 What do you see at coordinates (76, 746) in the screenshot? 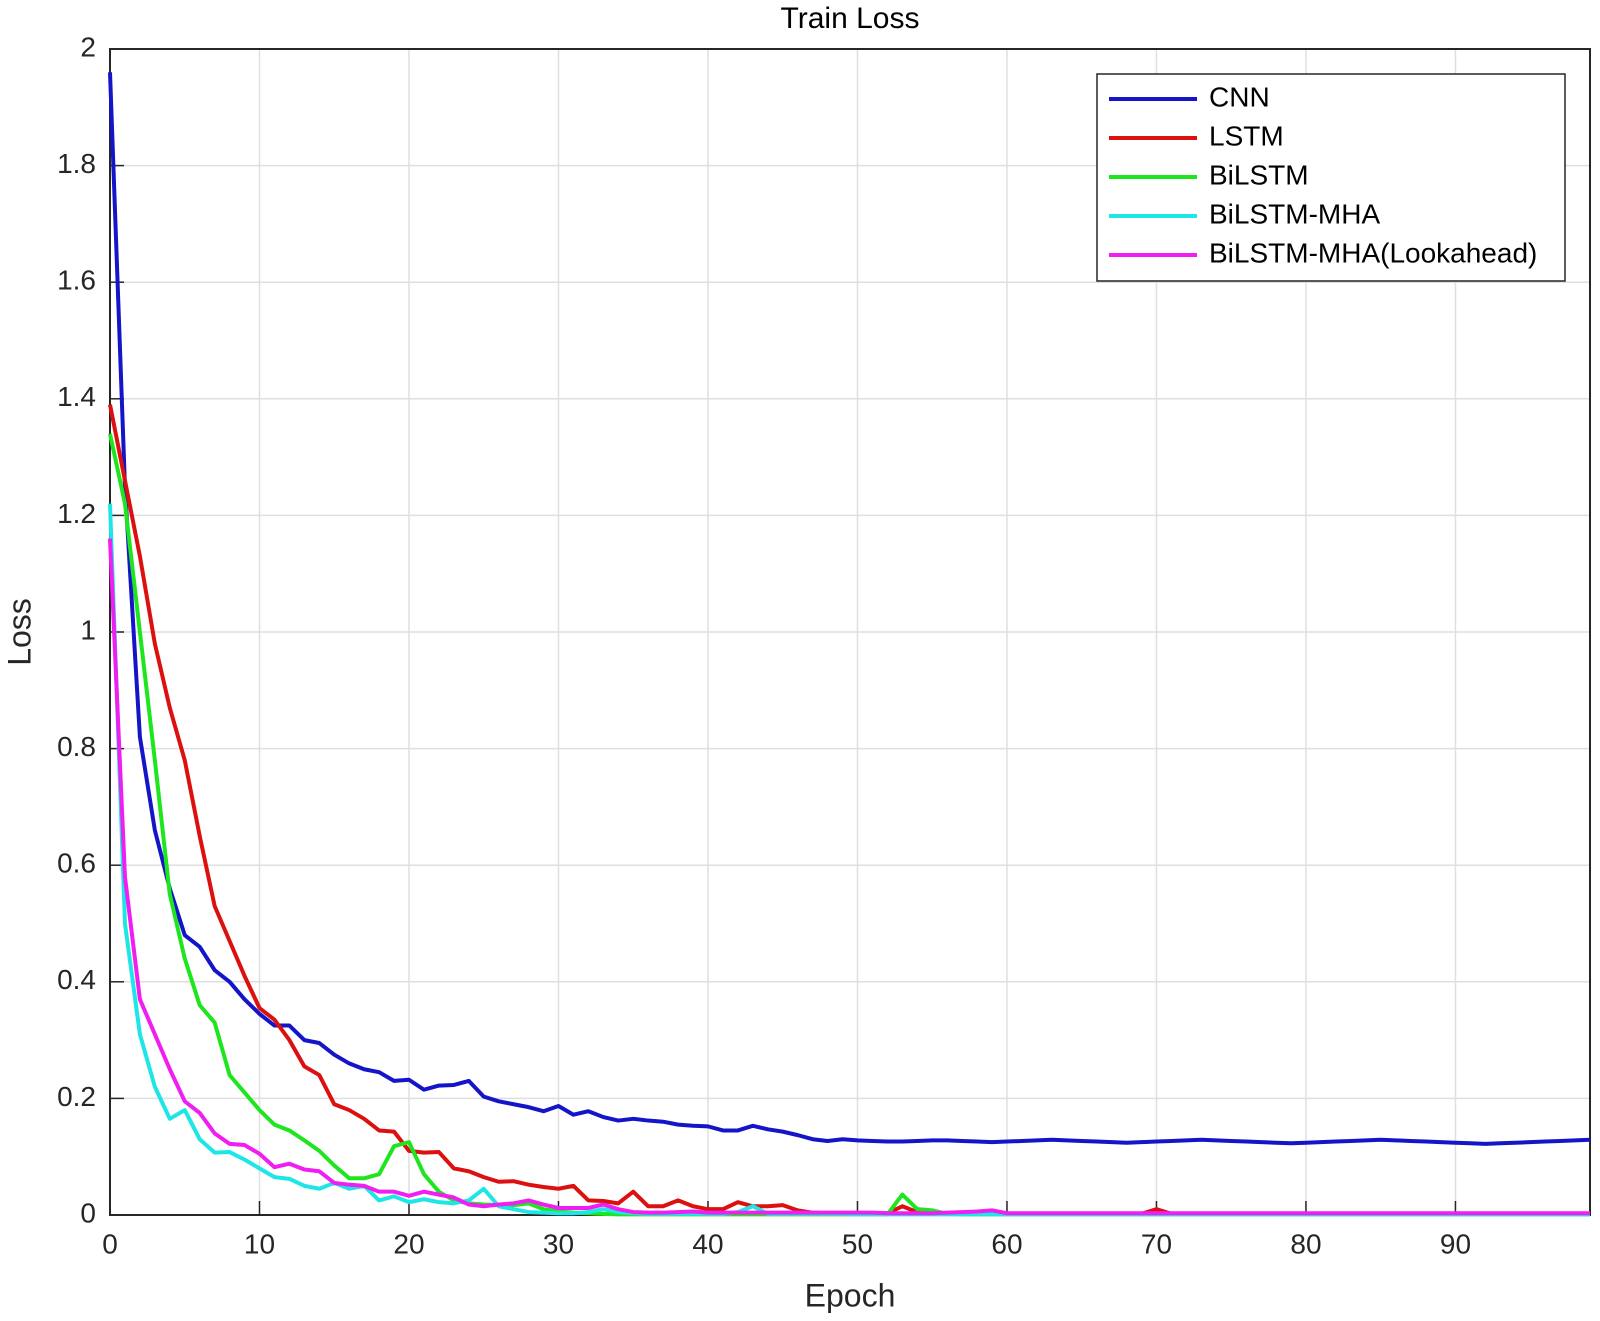
I see `y-tick-label: 0.8` at bounding box center [76, 746].